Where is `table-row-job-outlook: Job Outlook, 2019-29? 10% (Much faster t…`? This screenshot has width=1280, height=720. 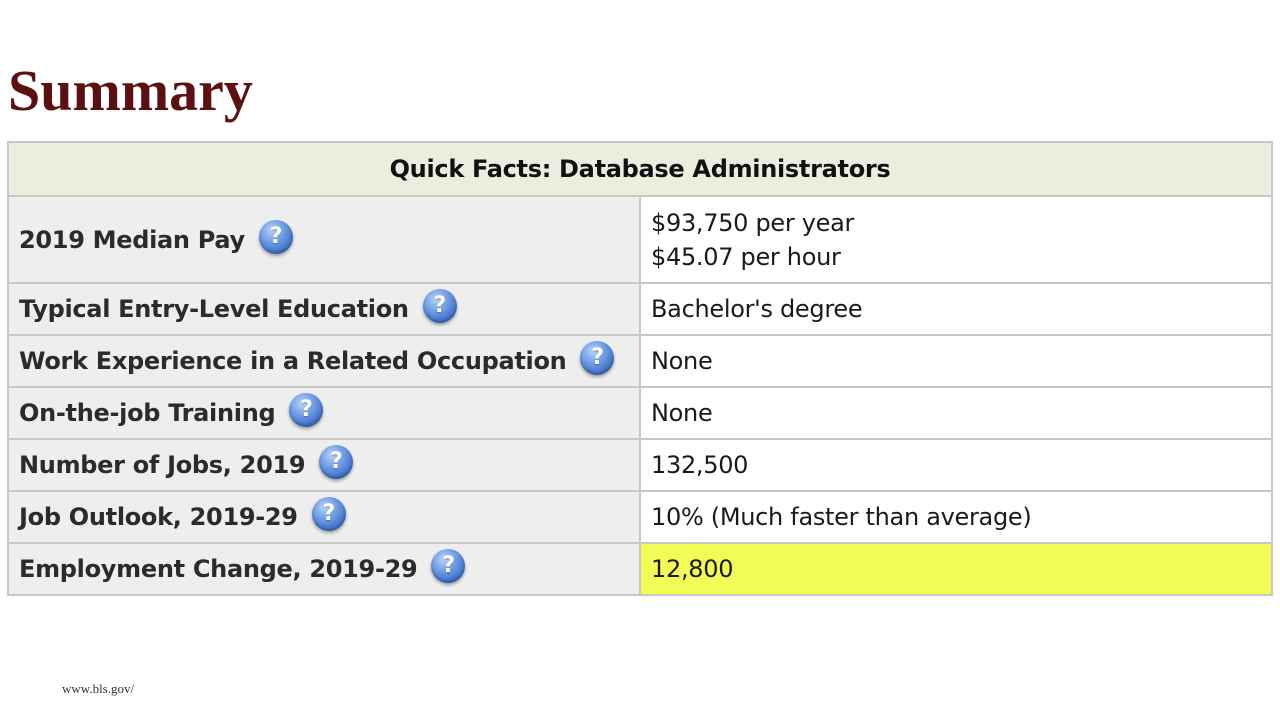 table-row-job-outlook: Job Outlook, 2019-29? 10% (Much faster t… is located at coordinates (640, 517).